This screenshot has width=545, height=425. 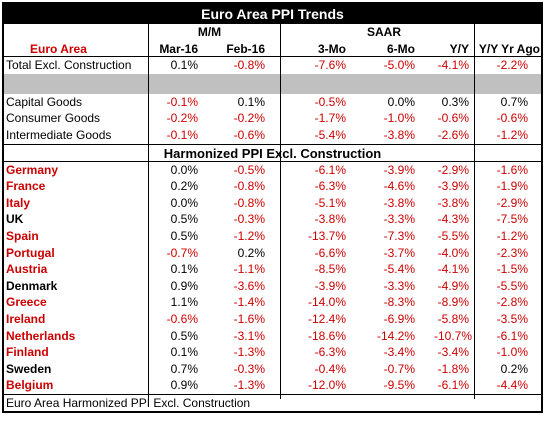 I want to click on table-row: UK 0.5% -0.3% -3.8% -3.3% -4.3% -7.5%, so click(x=272, y=219).